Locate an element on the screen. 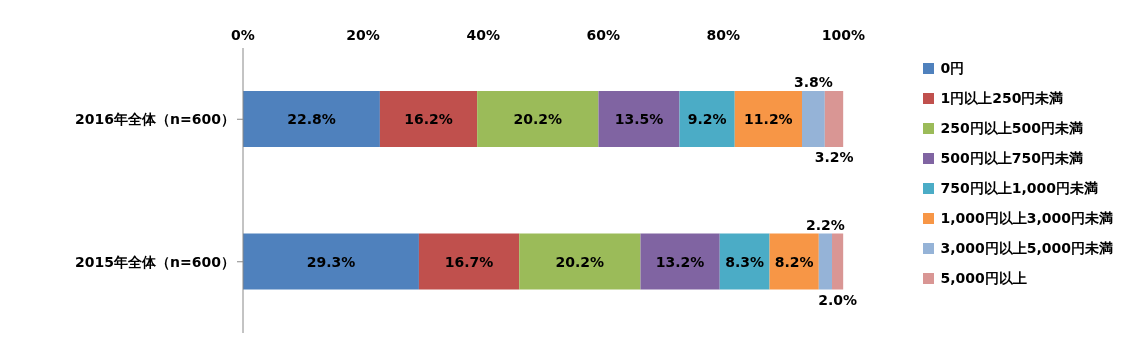  legend-label: 3,000円以上5,000円未満 is located at coordinates (1026, 248).